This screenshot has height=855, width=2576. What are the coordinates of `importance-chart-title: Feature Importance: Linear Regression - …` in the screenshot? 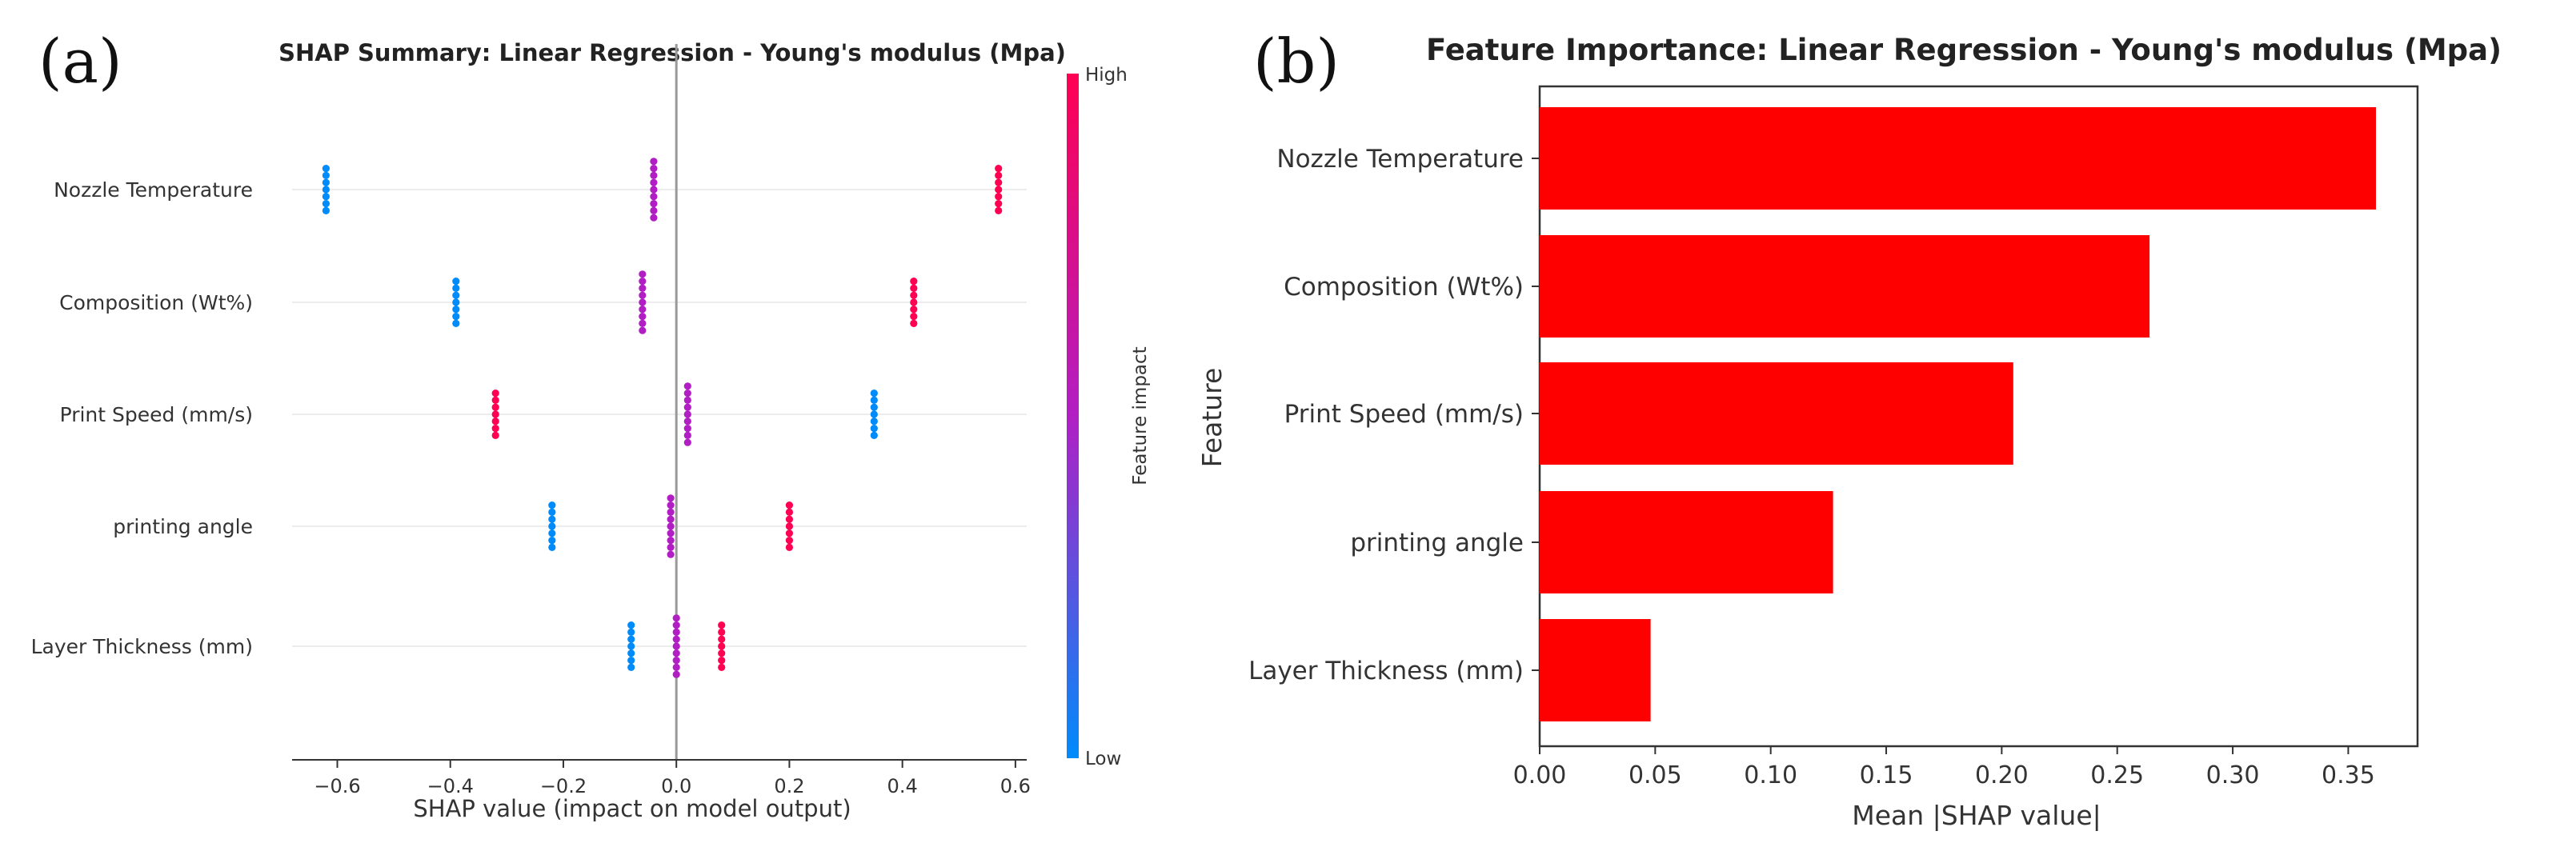 It's located at (1964, 50).